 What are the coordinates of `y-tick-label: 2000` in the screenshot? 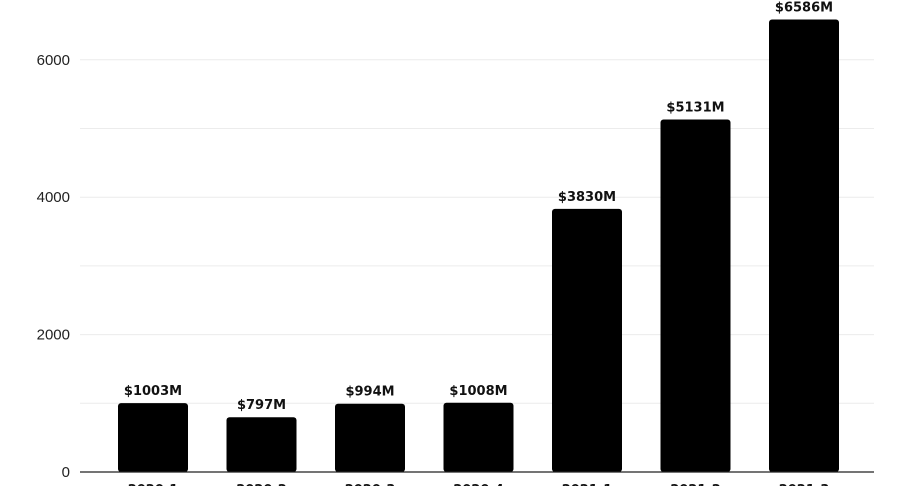 It's located at (53, 335).